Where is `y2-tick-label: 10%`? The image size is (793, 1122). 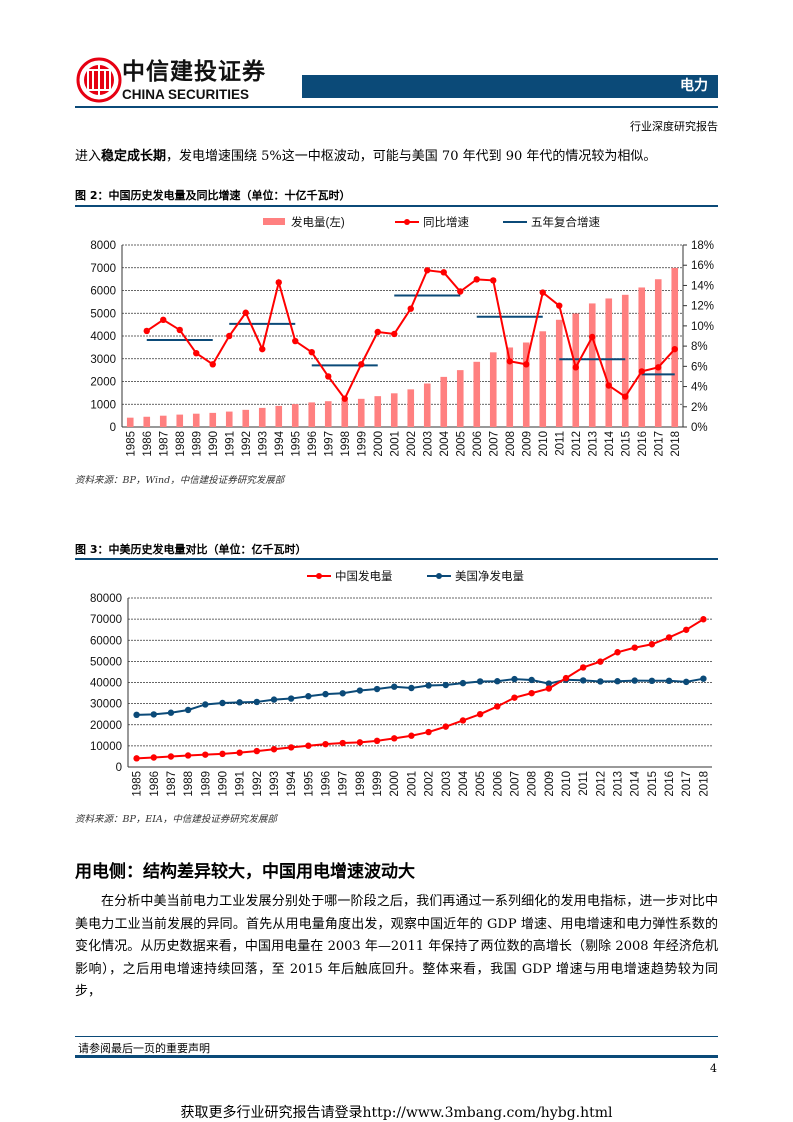
y2-tick-label: 10% is located at coordinates (702, 327).